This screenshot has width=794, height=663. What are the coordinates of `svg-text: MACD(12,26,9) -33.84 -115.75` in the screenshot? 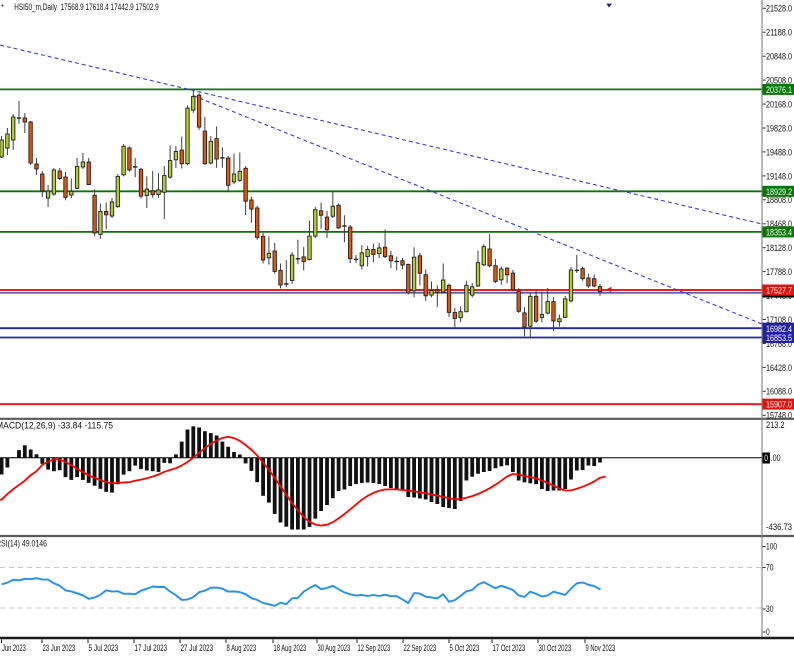 It's located at (56, 426).